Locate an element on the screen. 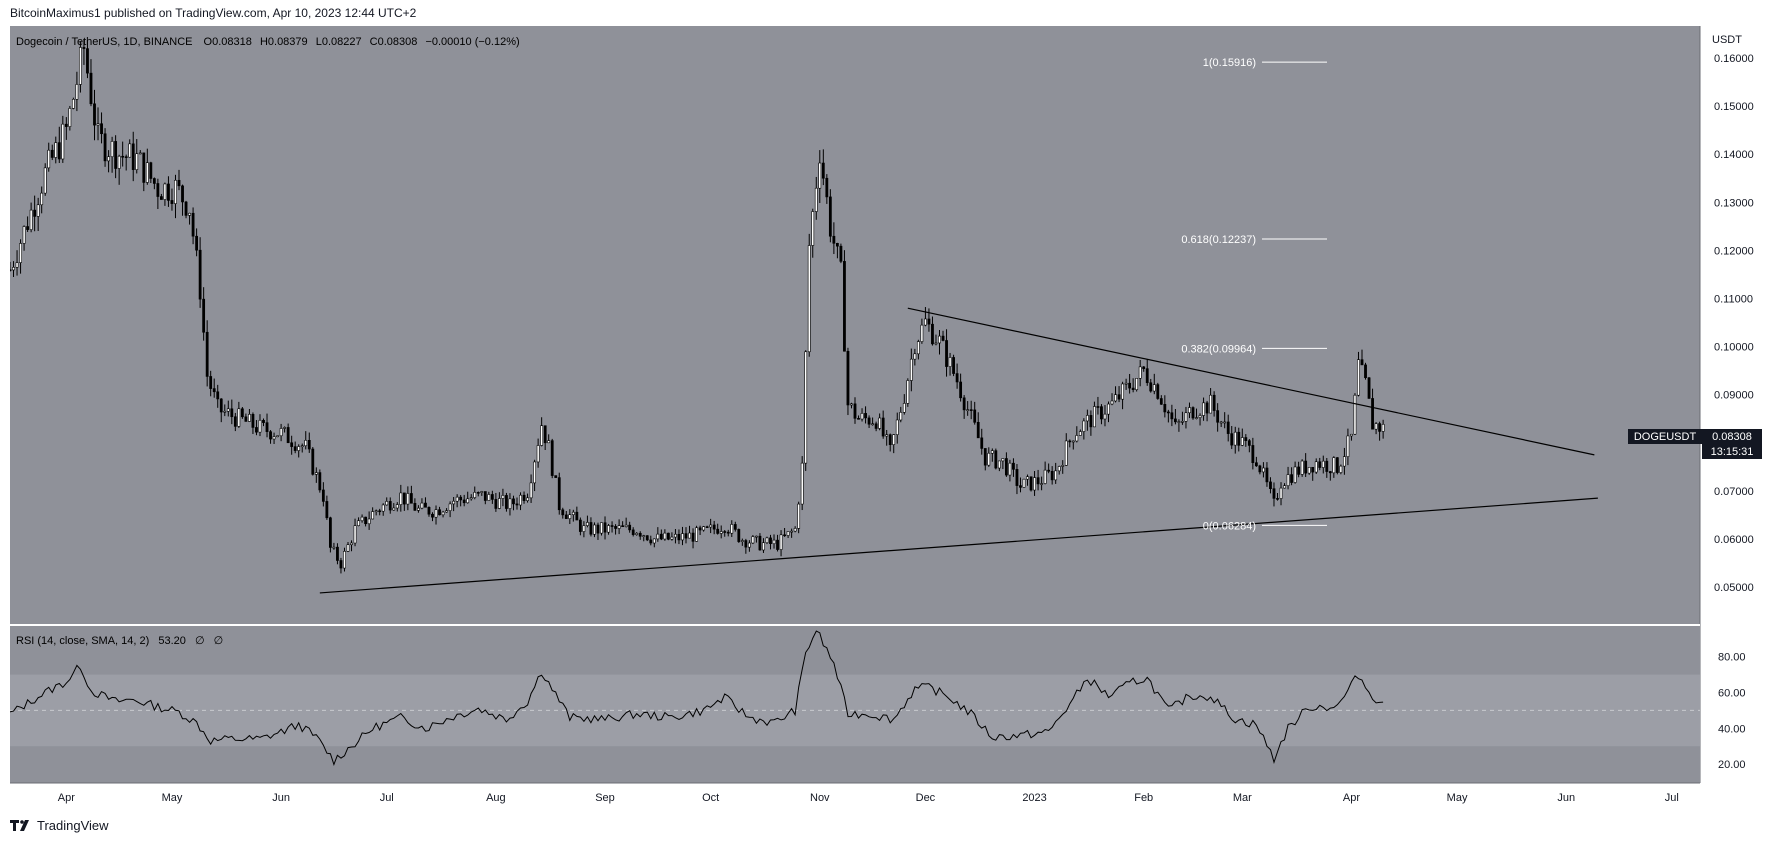 Image resolution: width=1777 pixels, height=845 pixels. rsi-axis-ticks: 80.00 60.00 40.00 20.00 is located at coordinates (1732, 711).